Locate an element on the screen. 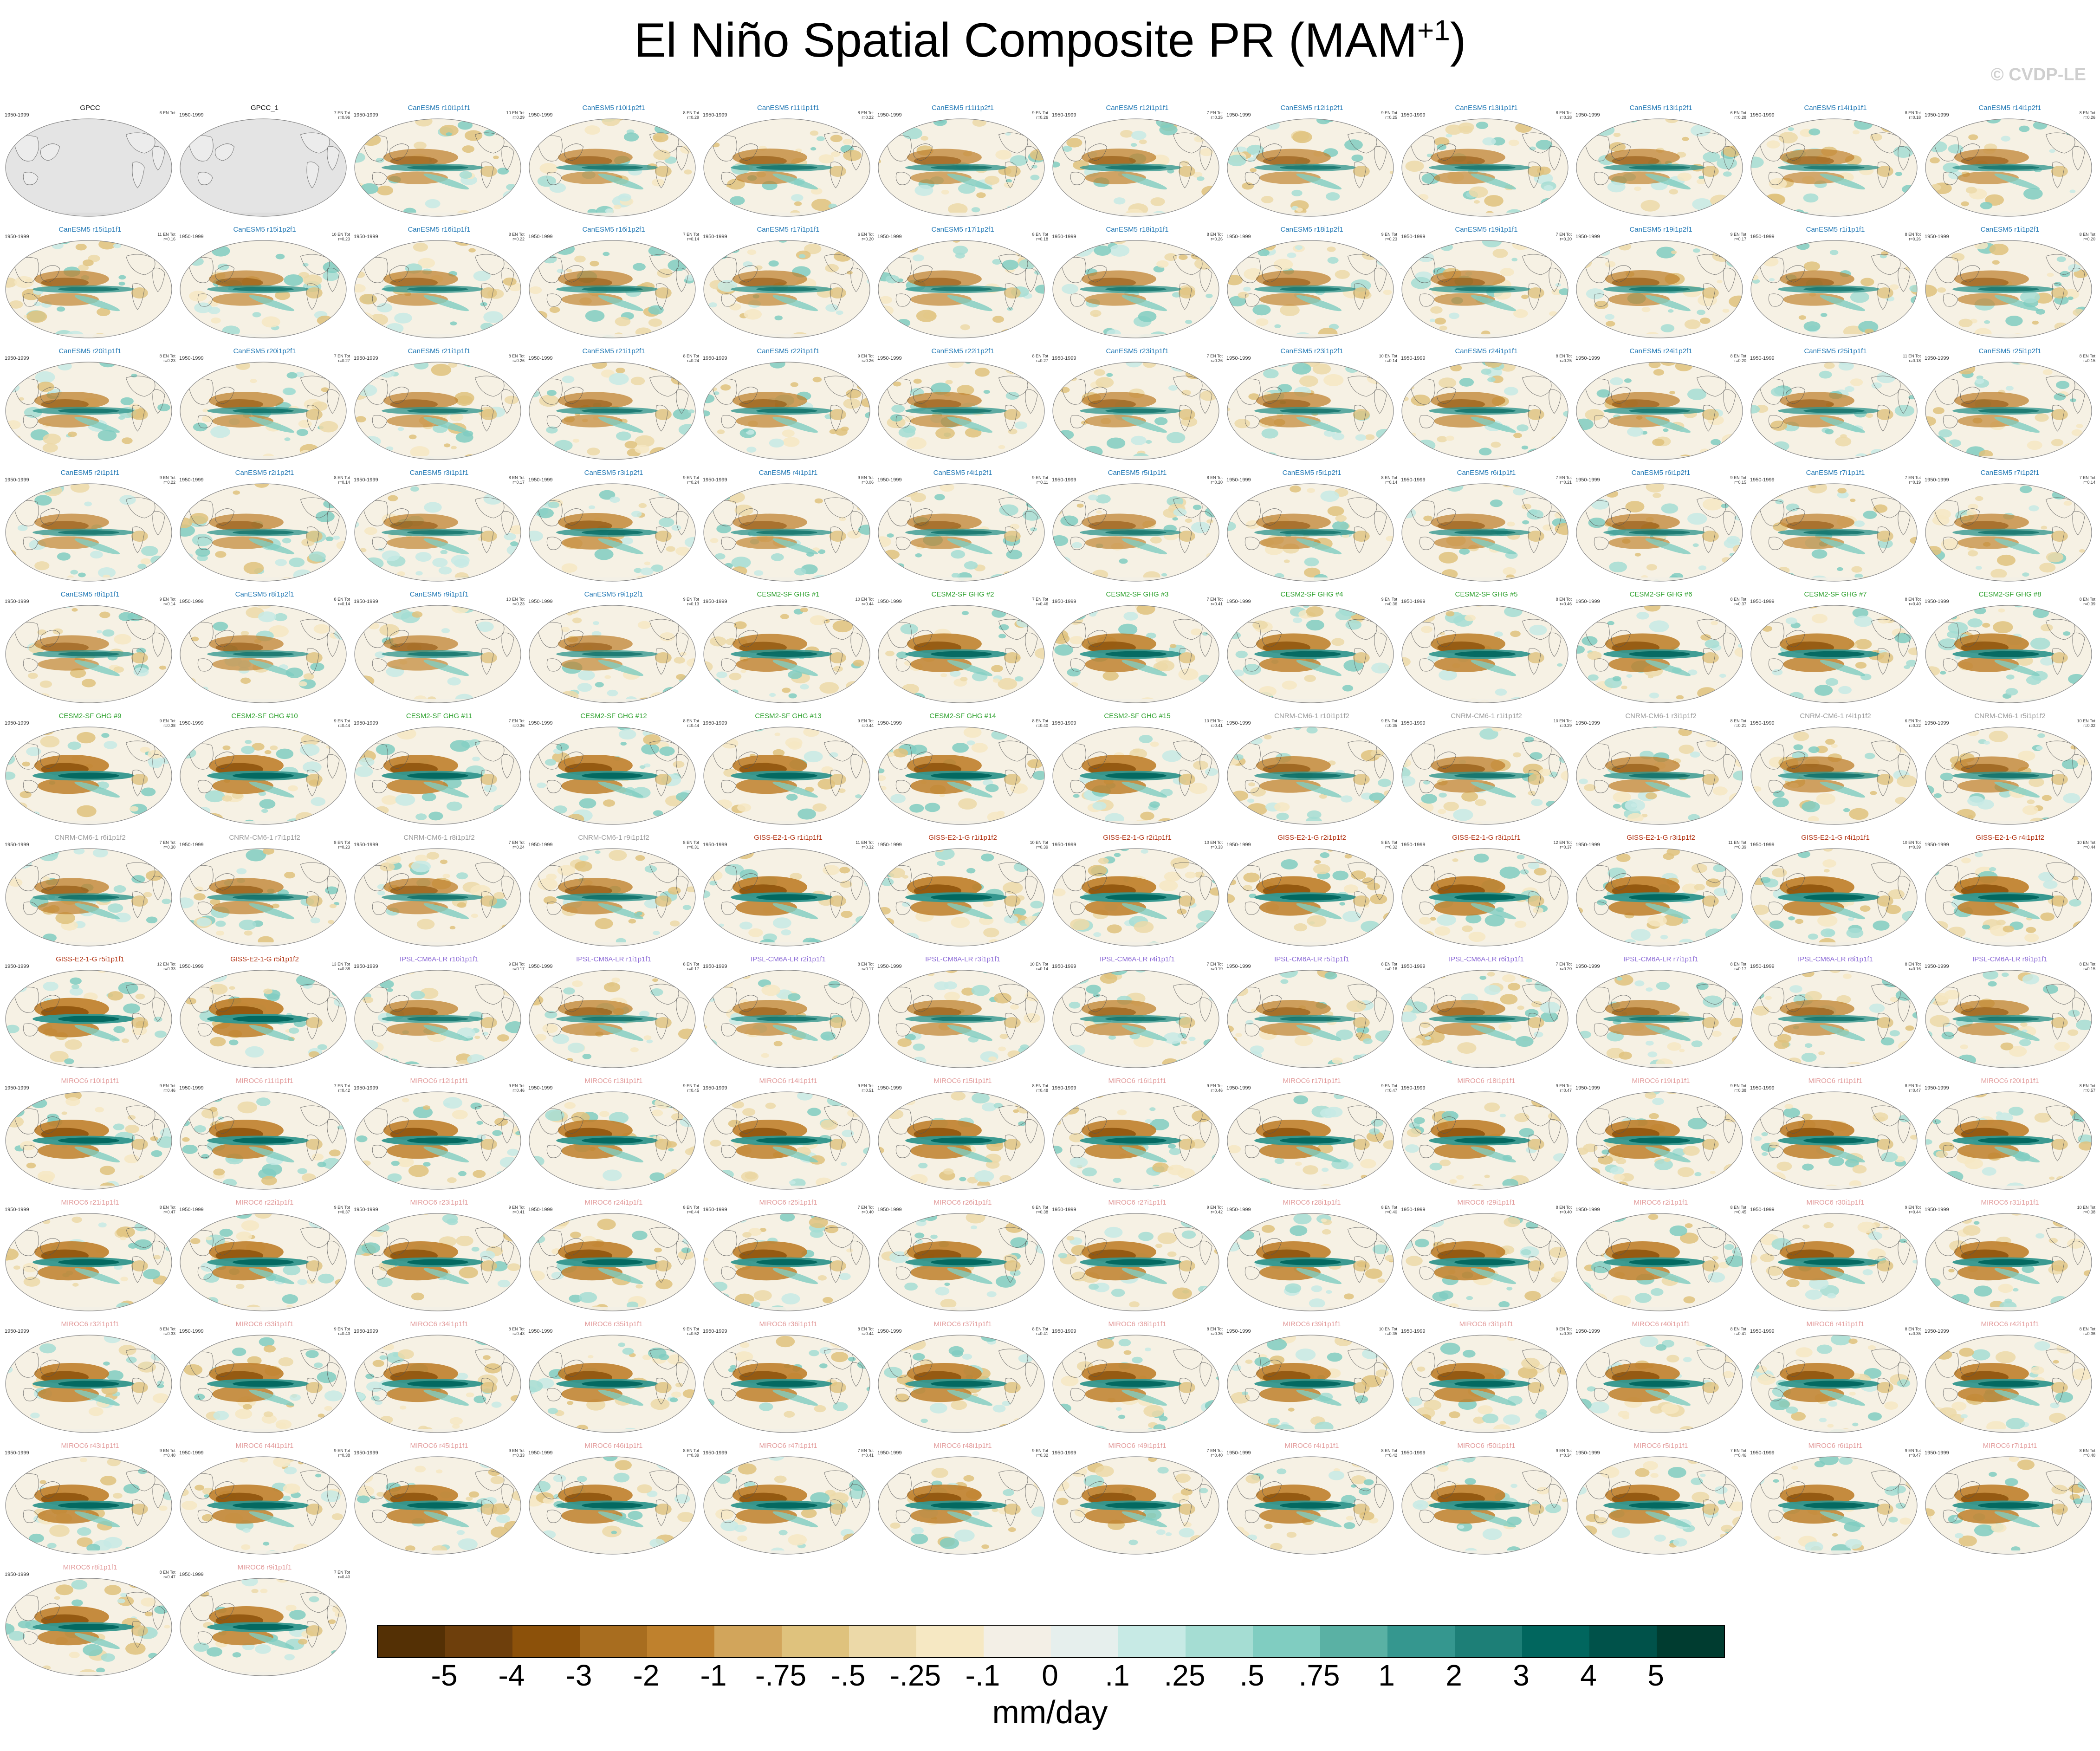 The image size is (2100, 1751). map-panel: CanESM5 r8i1p2f1 1950-1999 8 EN Tot r=0.14 is located at coordinates (264, 650).